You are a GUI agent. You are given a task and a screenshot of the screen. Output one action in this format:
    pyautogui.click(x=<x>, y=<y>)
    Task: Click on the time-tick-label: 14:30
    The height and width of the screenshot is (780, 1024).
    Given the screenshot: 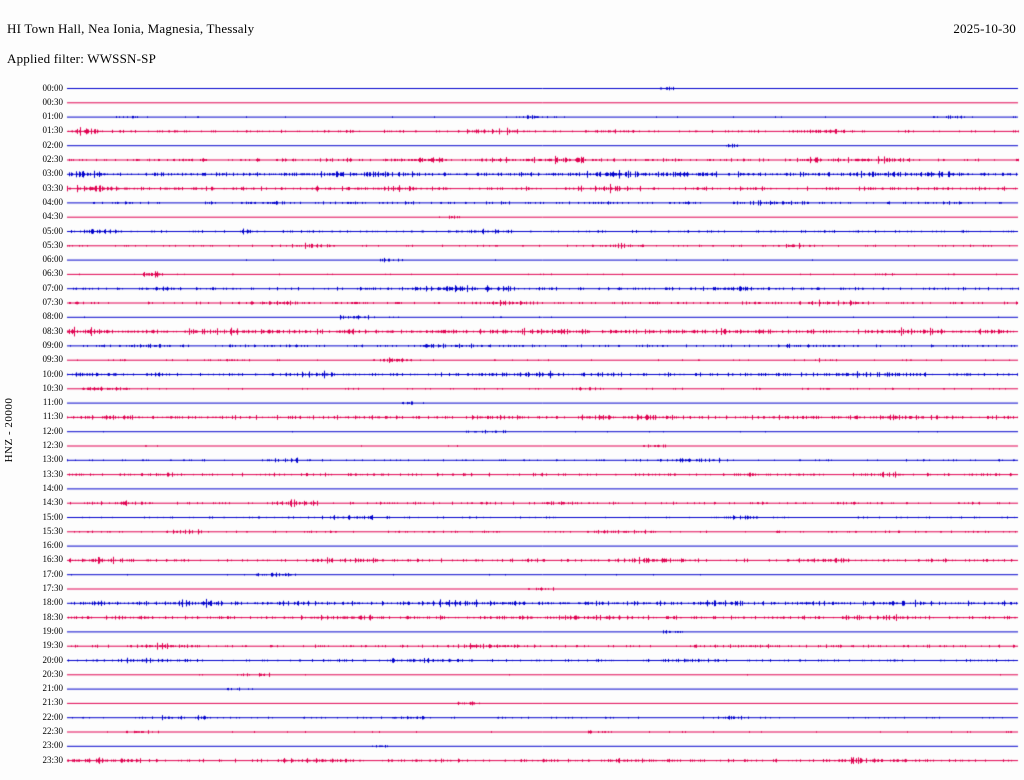 What is the action you would take?
    pyautogui.click(x=52, y=502)
    